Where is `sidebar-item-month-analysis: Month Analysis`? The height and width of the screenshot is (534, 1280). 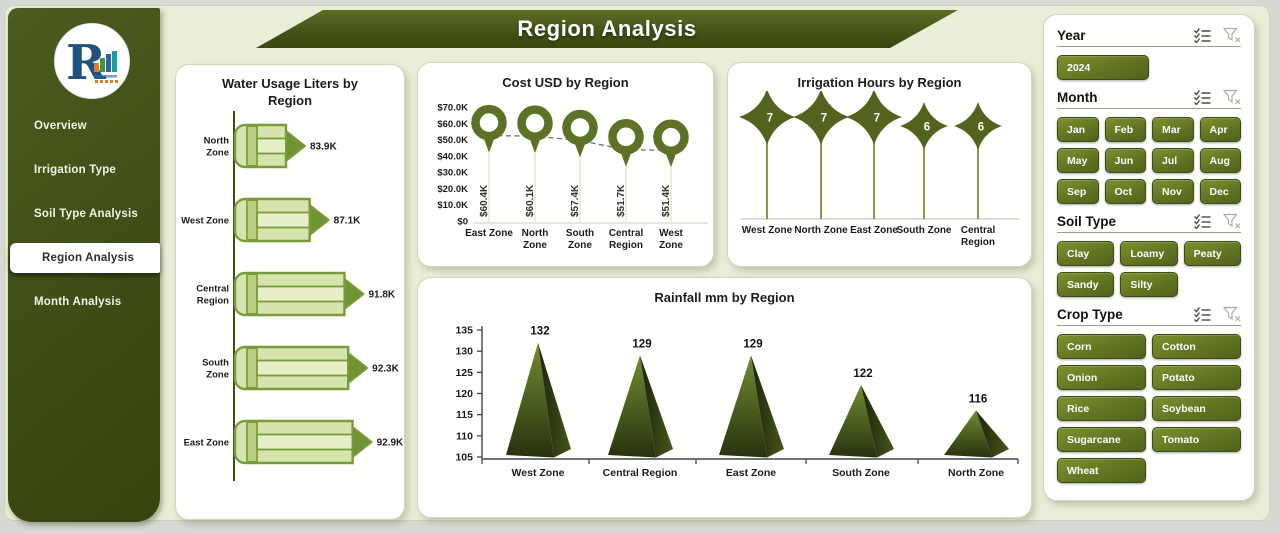
sidebar-item-month-analysis: Month Analysis is located at coordinates (78, 302).